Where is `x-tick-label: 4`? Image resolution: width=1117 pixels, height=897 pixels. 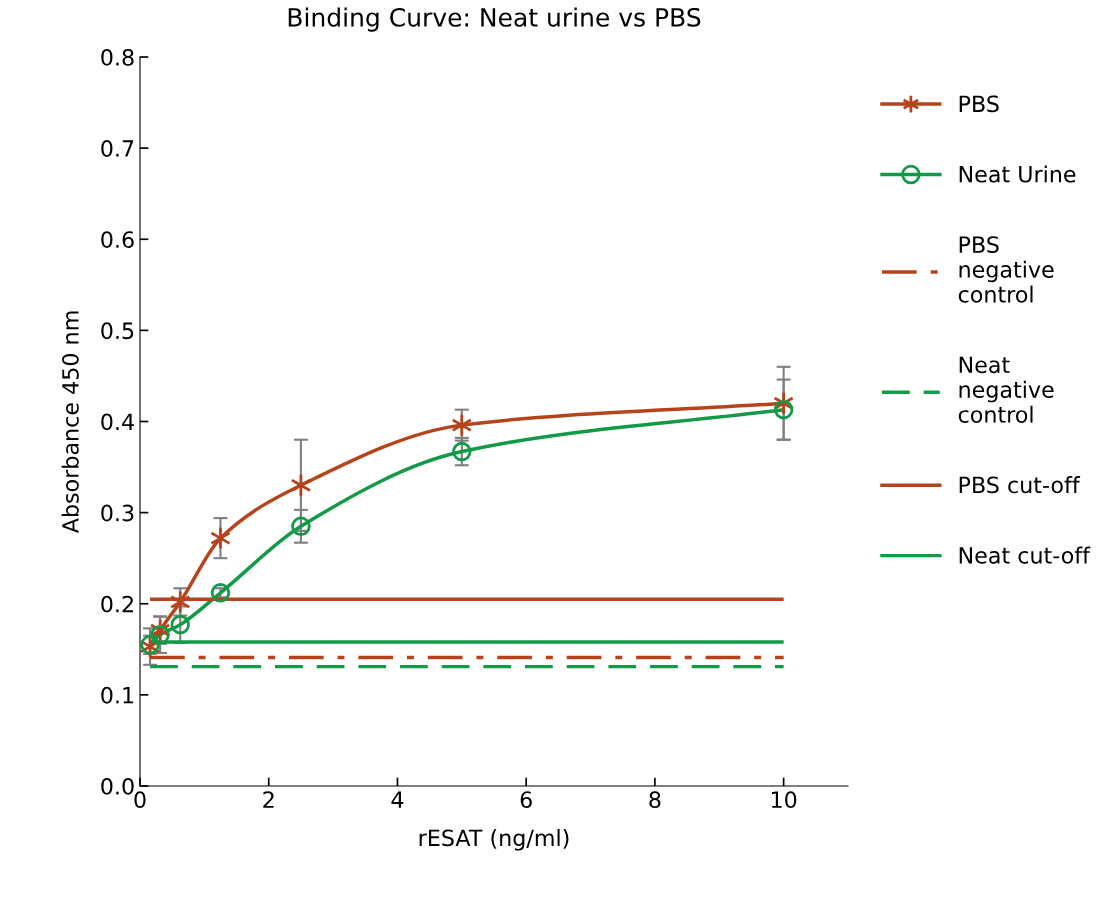 x-tick-label: 4 is located at coordinates (397, 799).